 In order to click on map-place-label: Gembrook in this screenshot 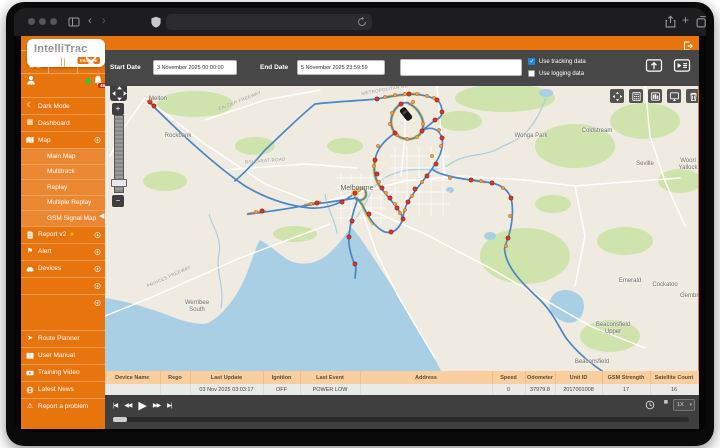, I will do `click(688, 296)`.